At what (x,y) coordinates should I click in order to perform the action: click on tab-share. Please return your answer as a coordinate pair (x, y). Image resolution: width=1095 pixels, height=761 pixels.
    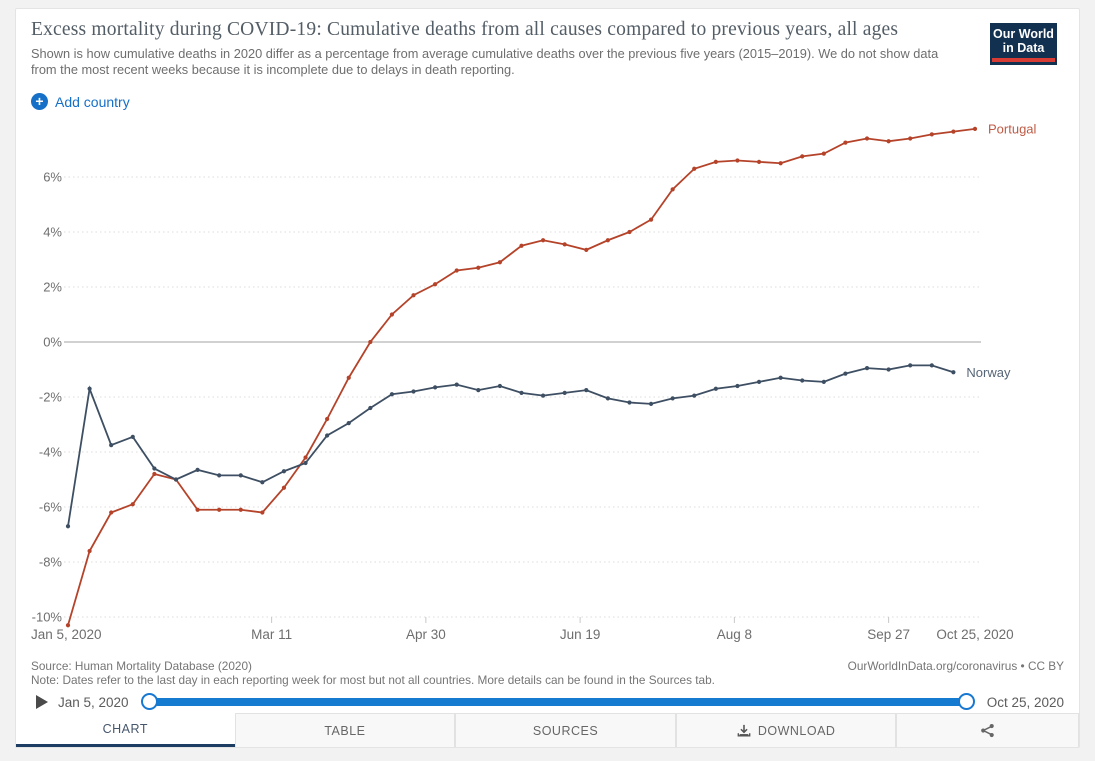
    Looking at the image, I should click on (988, 730).